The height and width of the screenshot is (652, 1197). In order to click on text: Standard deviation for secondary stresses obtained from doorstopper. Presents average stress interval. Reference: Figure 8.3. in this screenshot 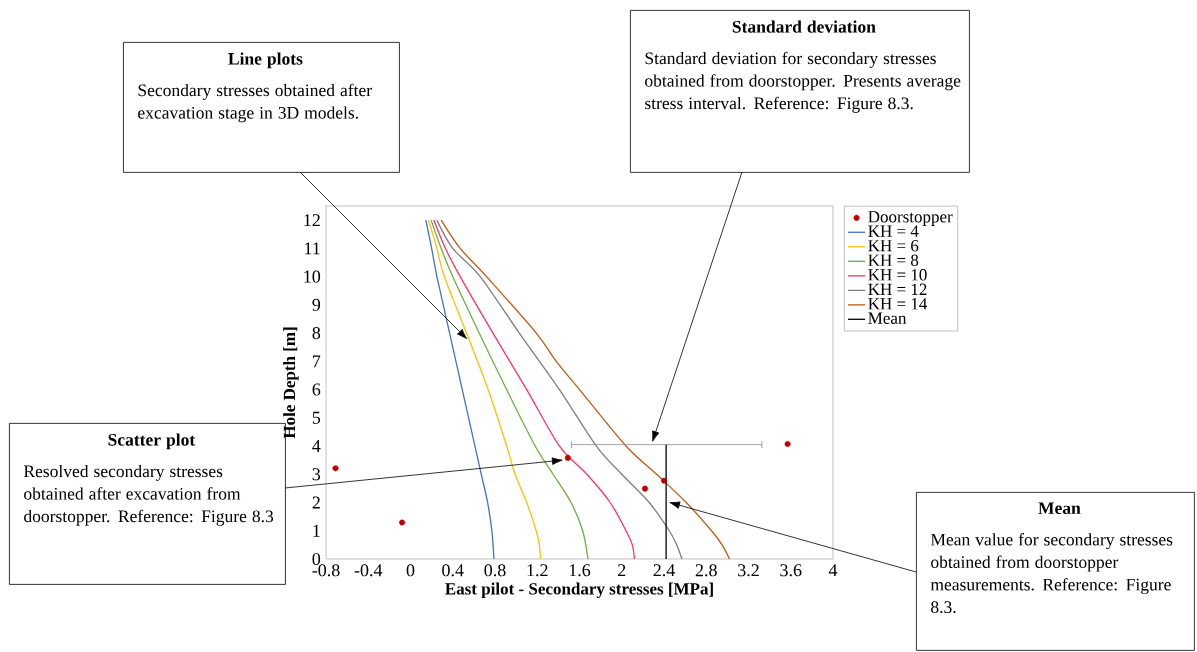, I will do `click(803, 82)`.